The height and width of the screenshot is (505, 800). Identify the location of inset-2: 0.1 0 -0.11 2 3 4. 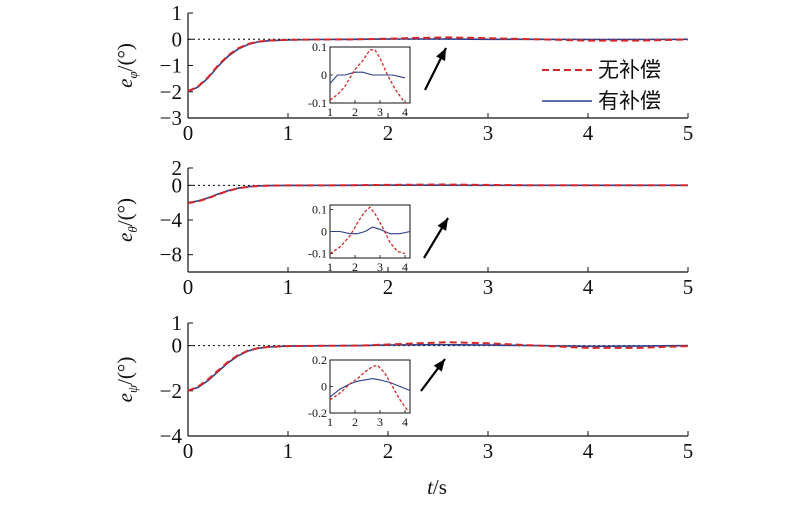
(359, 238).